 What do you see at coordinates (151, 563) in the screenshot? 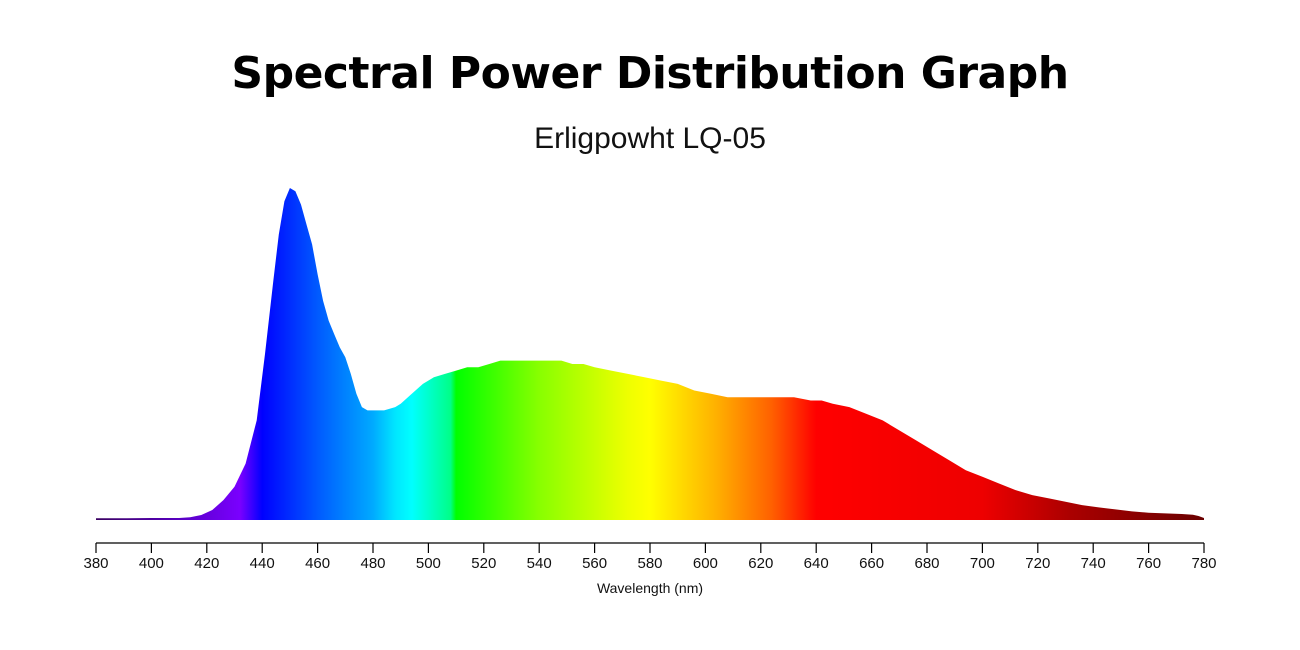
I see `x-tick-label: 400` at bounding box center [151, 563].